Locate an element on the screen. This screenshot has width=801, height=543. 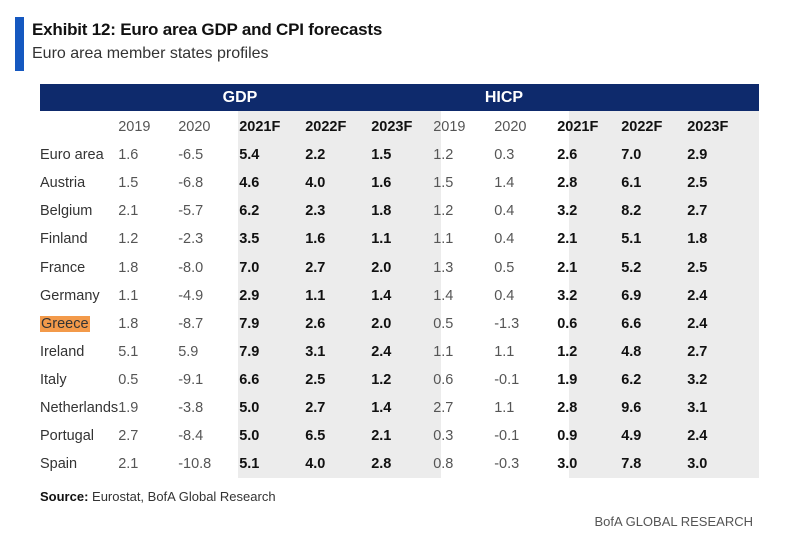
gdp-value-2023f: 1.5 is located at coordinates (381, 155).